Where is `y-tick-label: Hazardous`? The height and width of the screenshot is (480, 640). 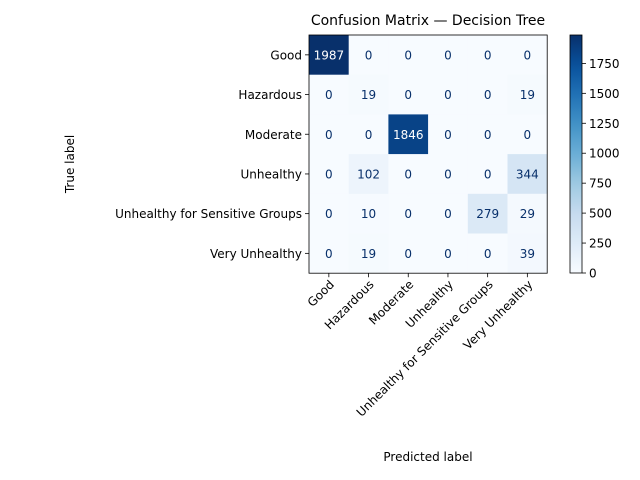
y-tick-label: Hazardous is located at coordinates (270, 95).